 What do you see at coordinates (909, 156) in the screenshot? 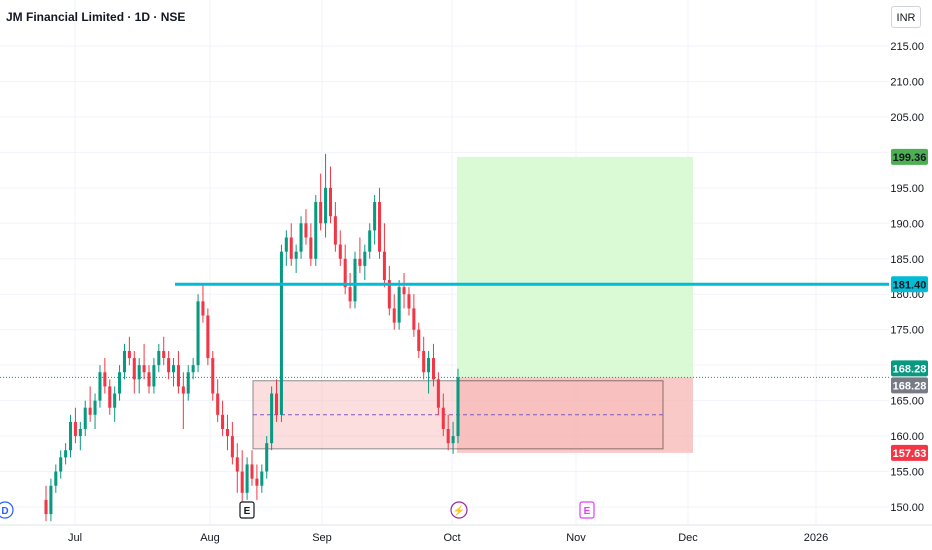
I see `price-label-target` at bounding box center [909, 156].